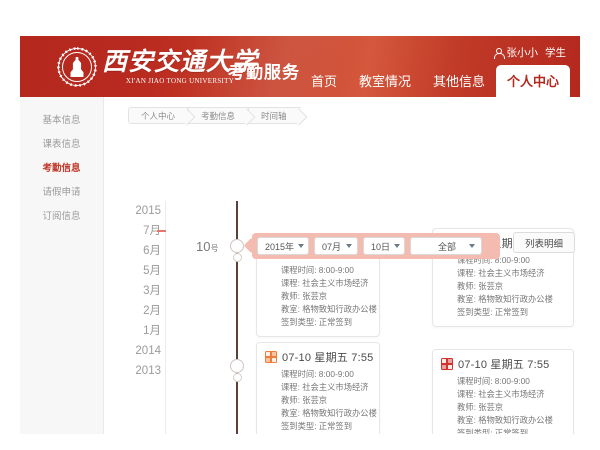 The width and height of the screenshot is (600, 450). I want to click on main-nav: 首页 教室情况 其他信息 个人中心, so click(435, 81).